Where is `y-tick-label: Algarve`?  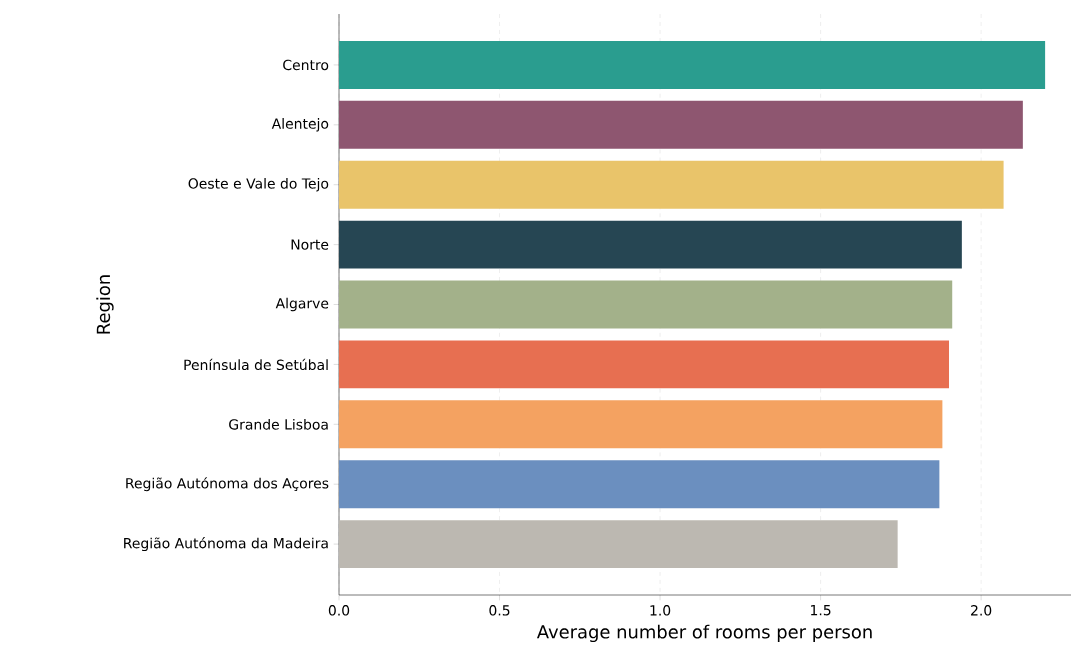
y-tick-label: Algarve is located at coordinates (302, 304).